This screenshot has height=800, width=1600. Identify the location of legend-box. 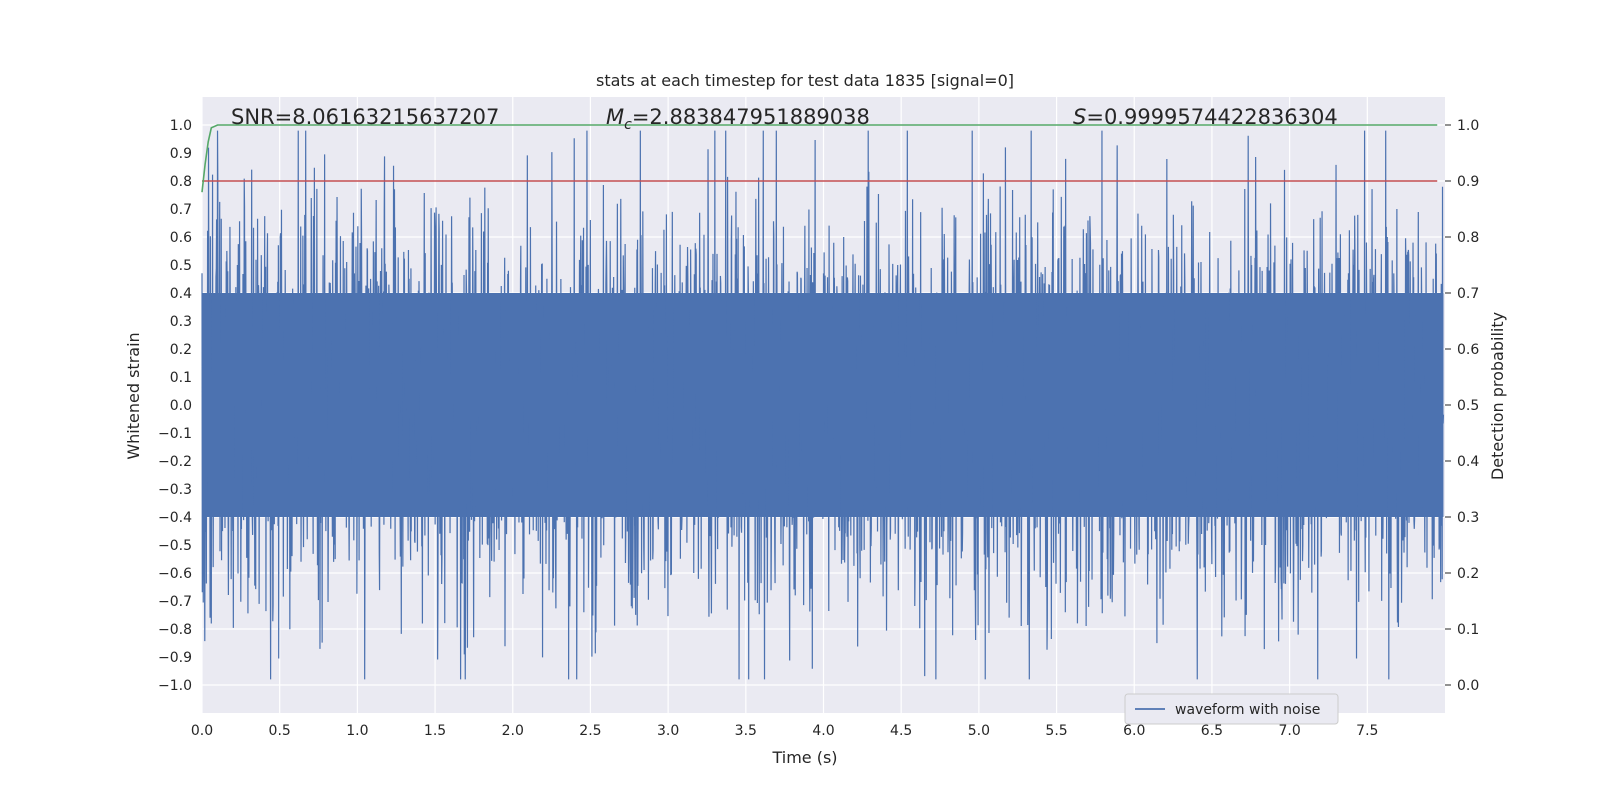
(1231, 709).